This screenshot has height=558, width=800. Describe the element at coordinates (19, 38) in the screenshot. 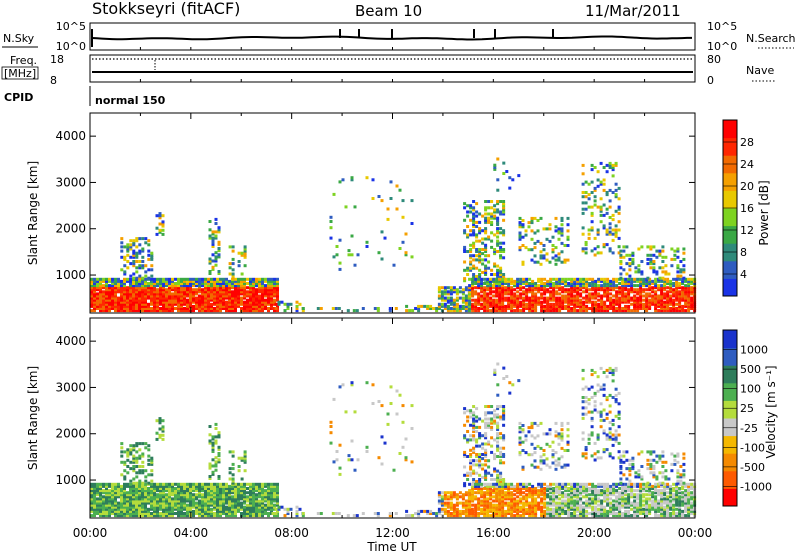

I see `noise-left-label: N.Sky` at that location.